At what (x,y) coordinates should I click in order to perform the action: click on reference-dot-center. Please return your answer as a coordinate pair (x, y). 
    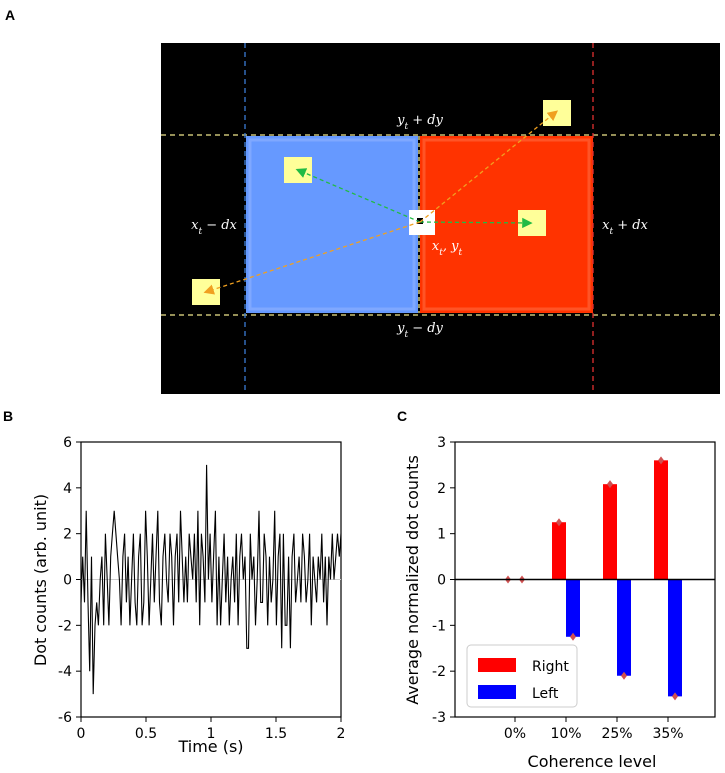
    Looking at the image, I should click on (420, 221).